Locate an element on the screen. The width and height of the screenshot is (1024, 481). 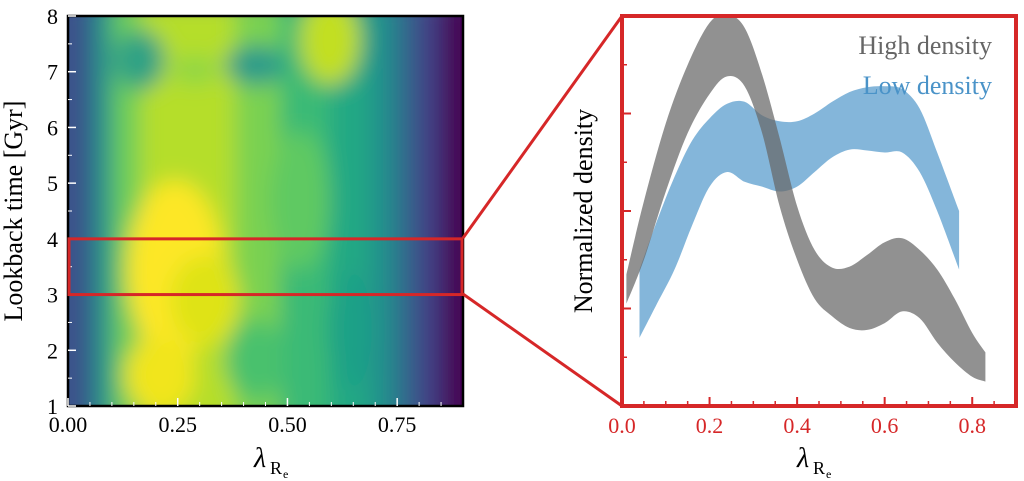
legend-entry-high-density: High density is located at coordinates (925, 45).